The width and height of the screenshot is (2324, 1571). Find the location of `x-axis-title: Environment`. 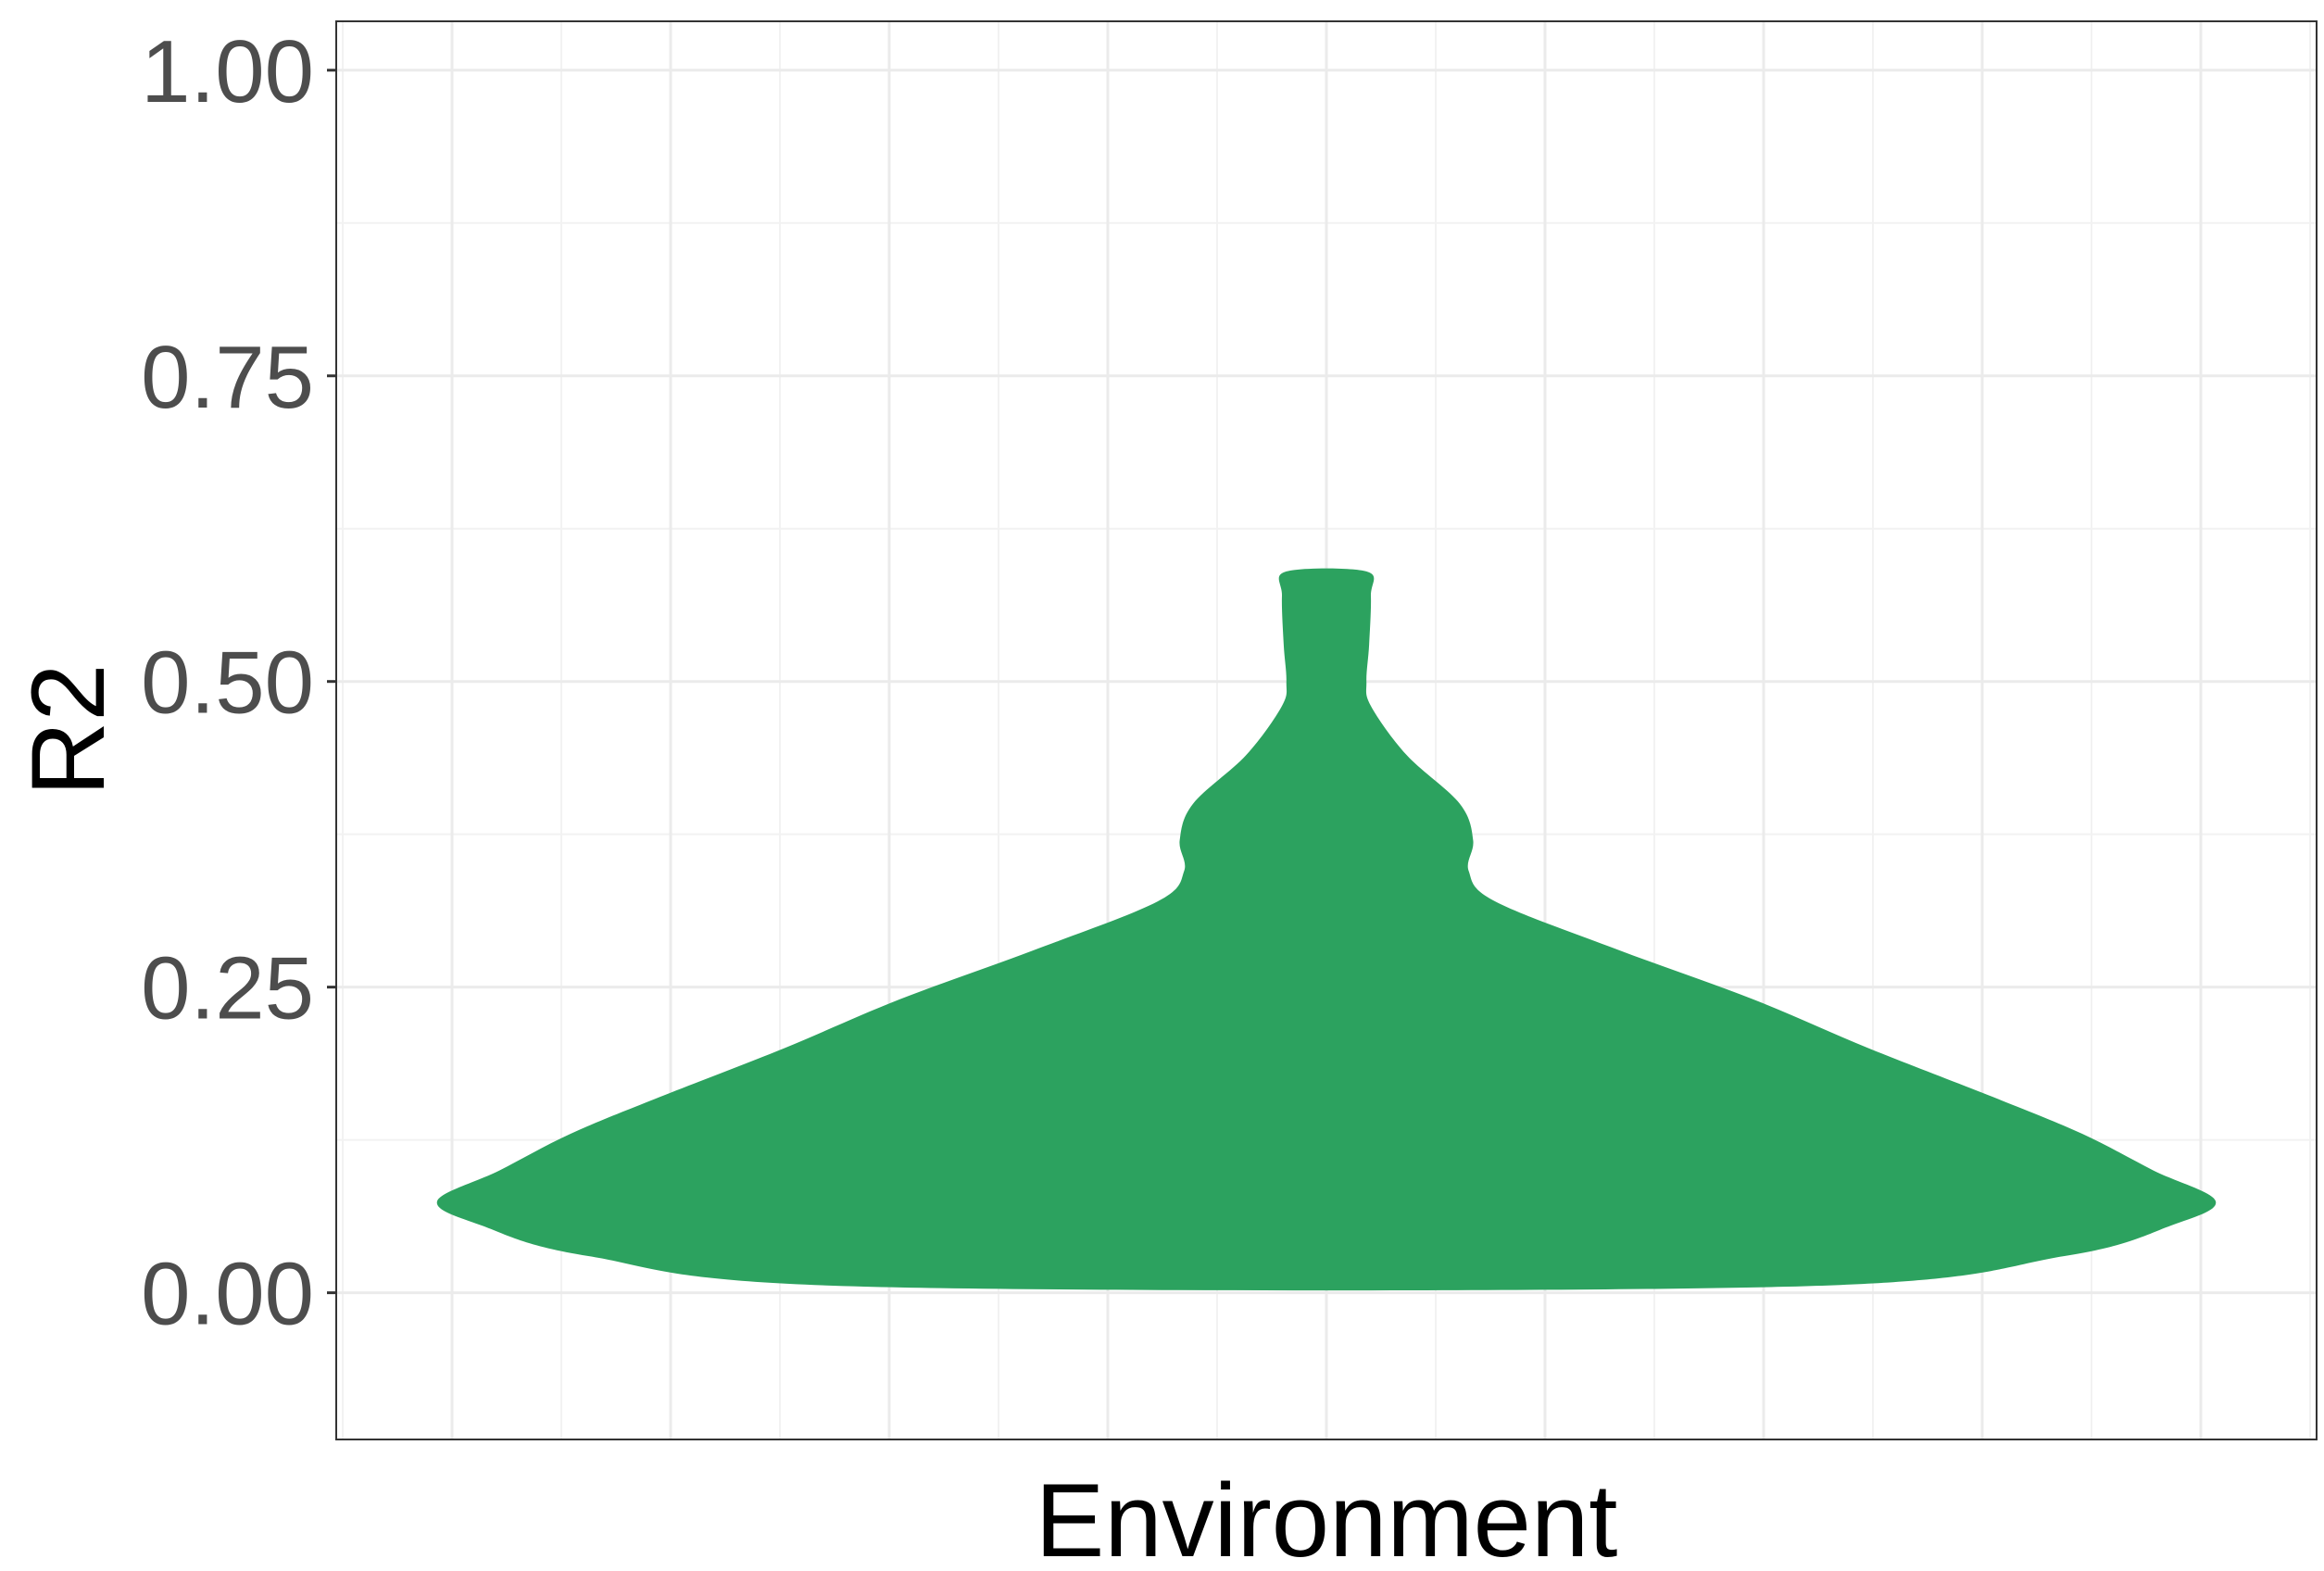

x-axis-title: Environment is located at coordinates (1327, 1517).